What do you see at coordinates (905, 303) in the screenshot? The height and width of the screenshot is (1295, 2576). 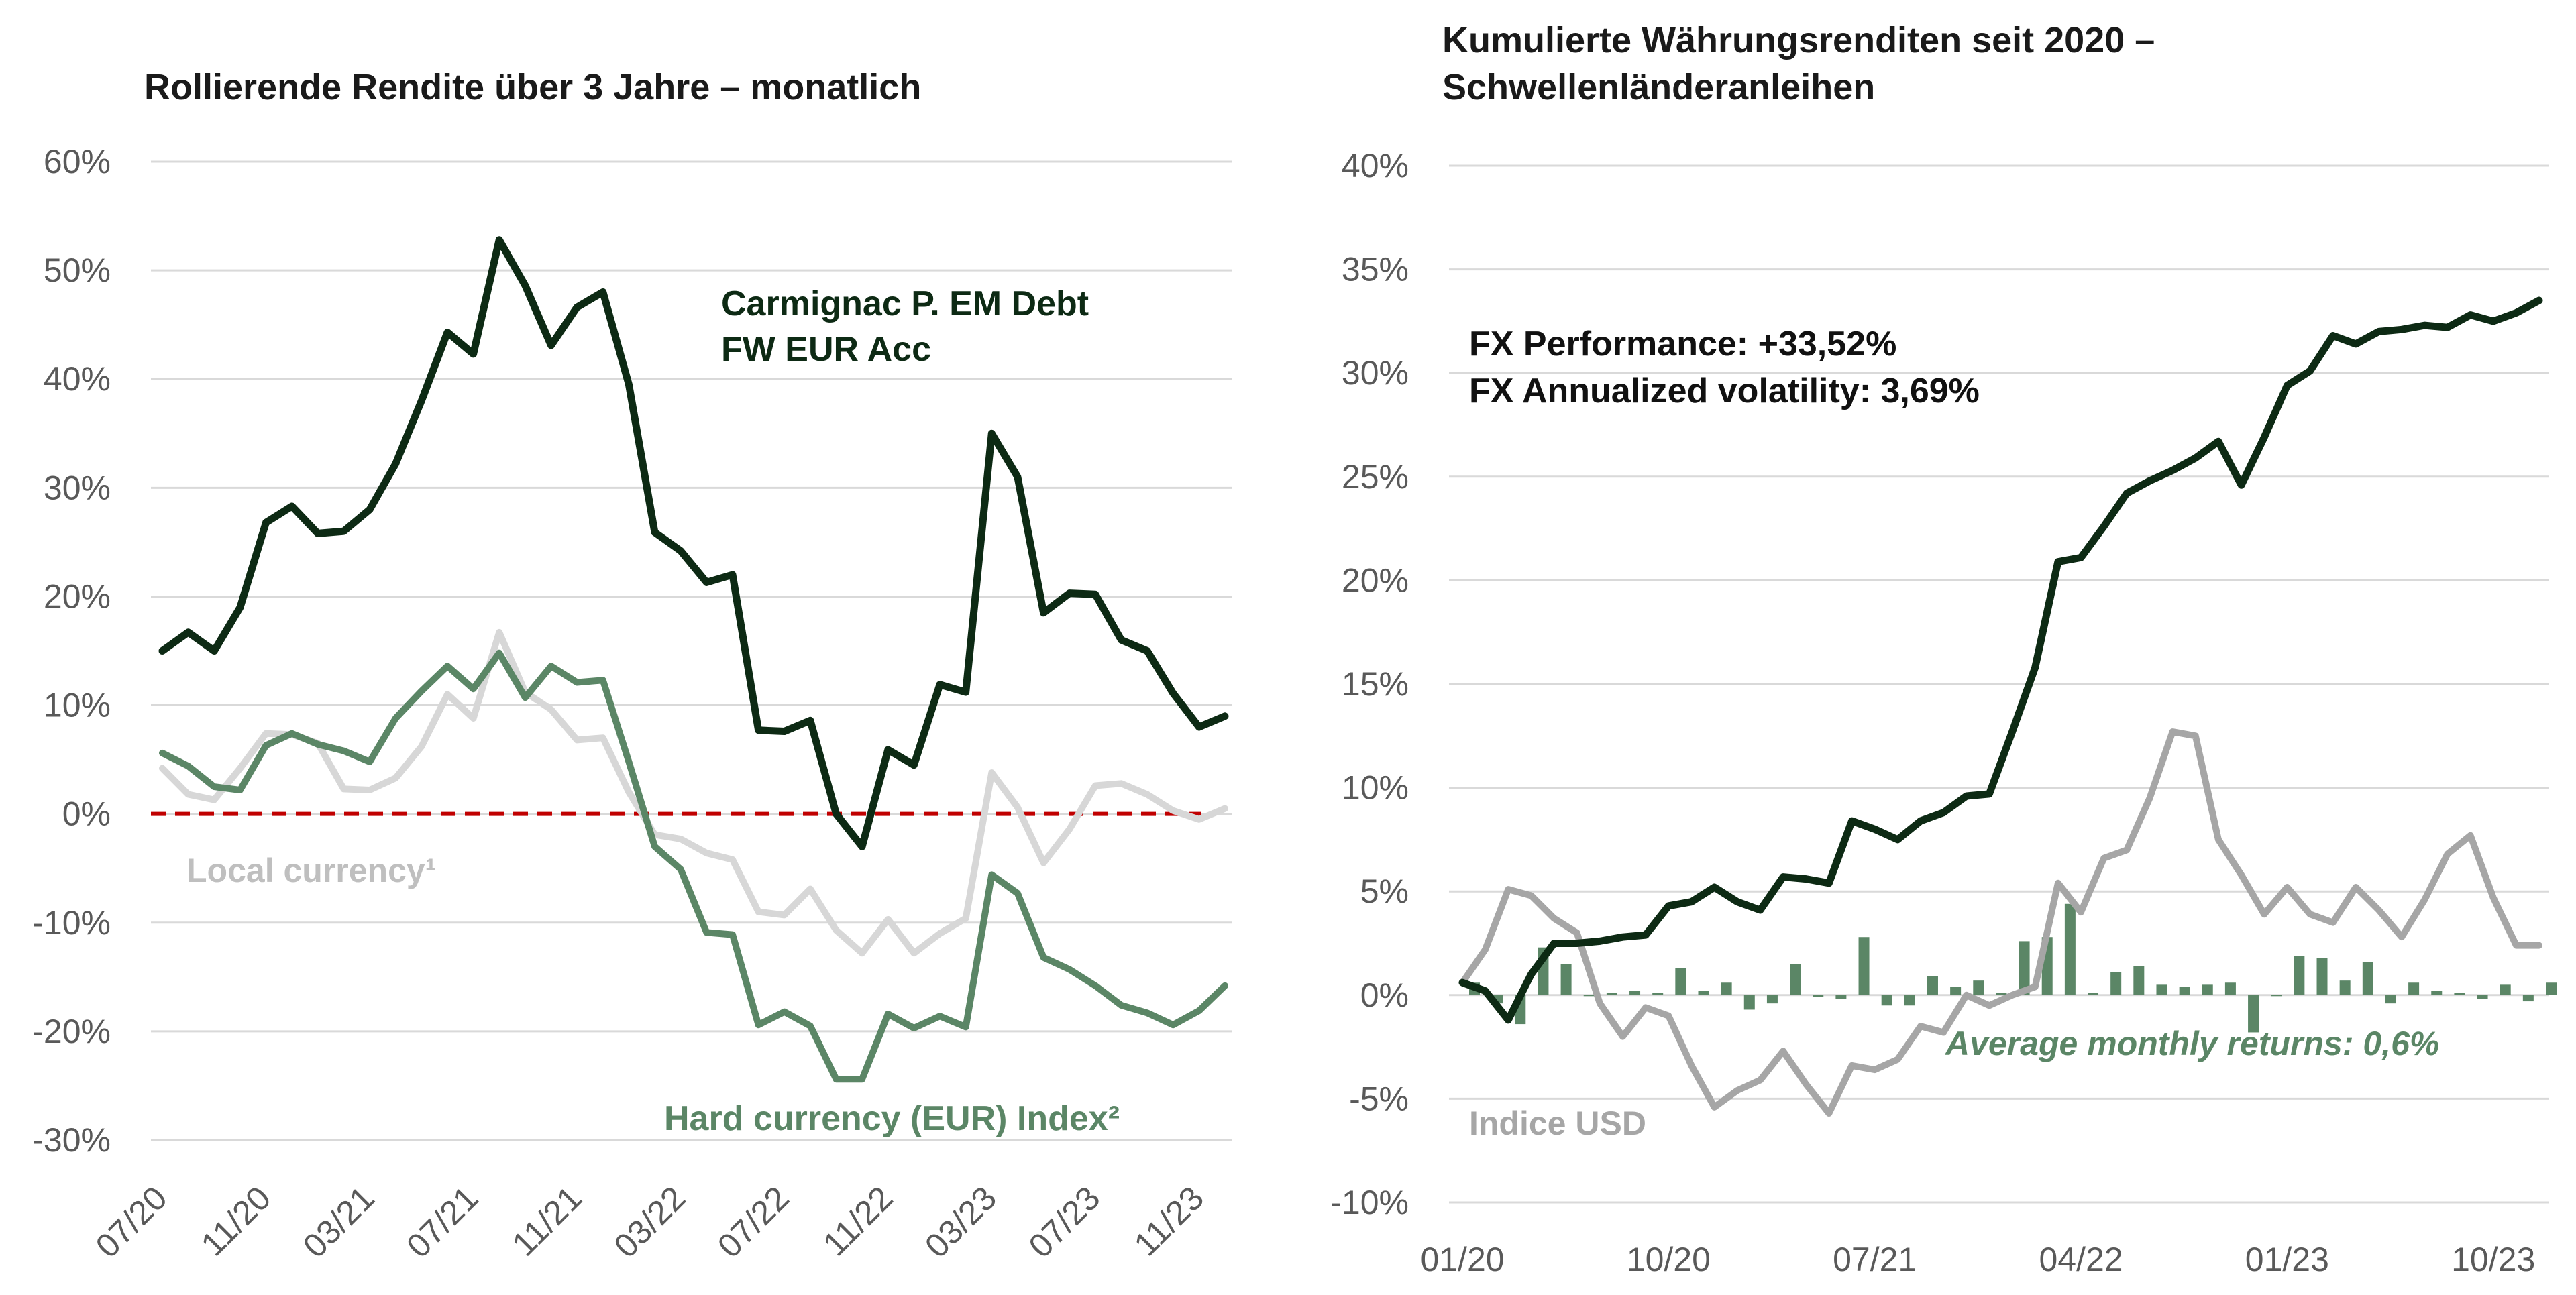 I see `fund-label-line-1: Carmignac P. EM Debt` at bounding box center [905, 303].